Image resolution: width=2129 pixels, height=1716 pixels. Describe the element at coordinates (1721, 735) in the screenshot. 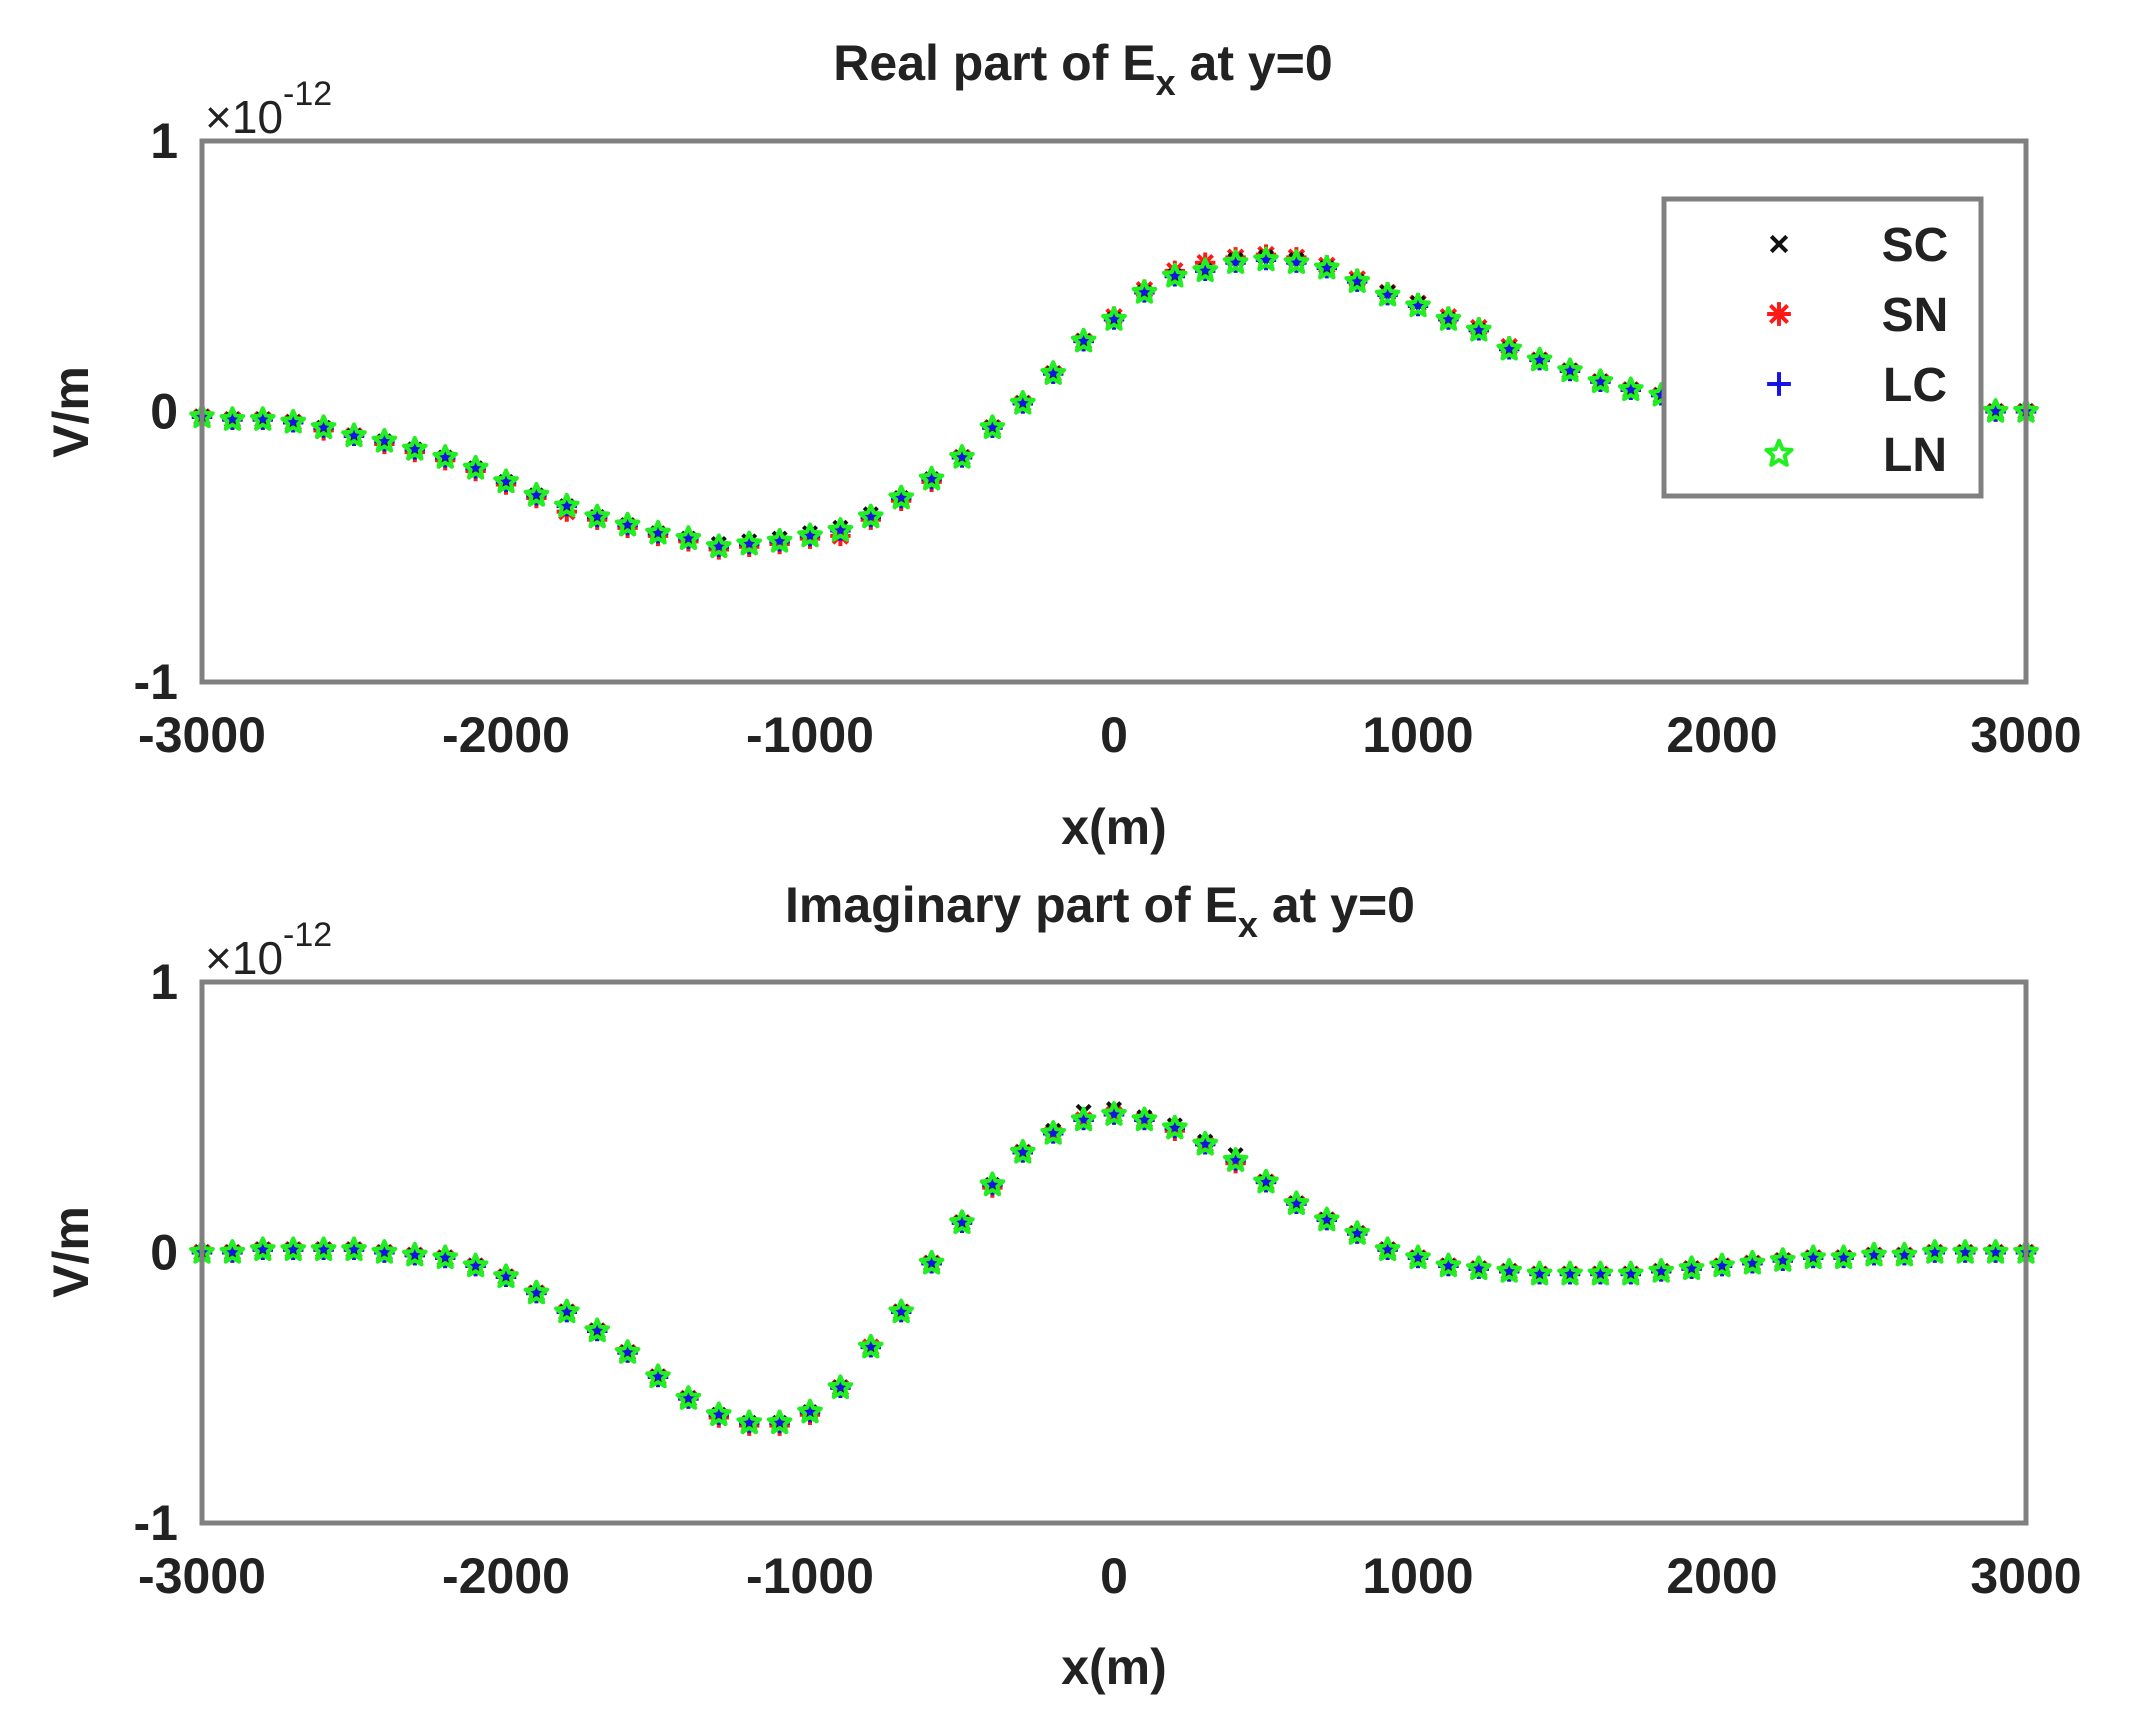

I see `x-tick-label: 2000` at that location.